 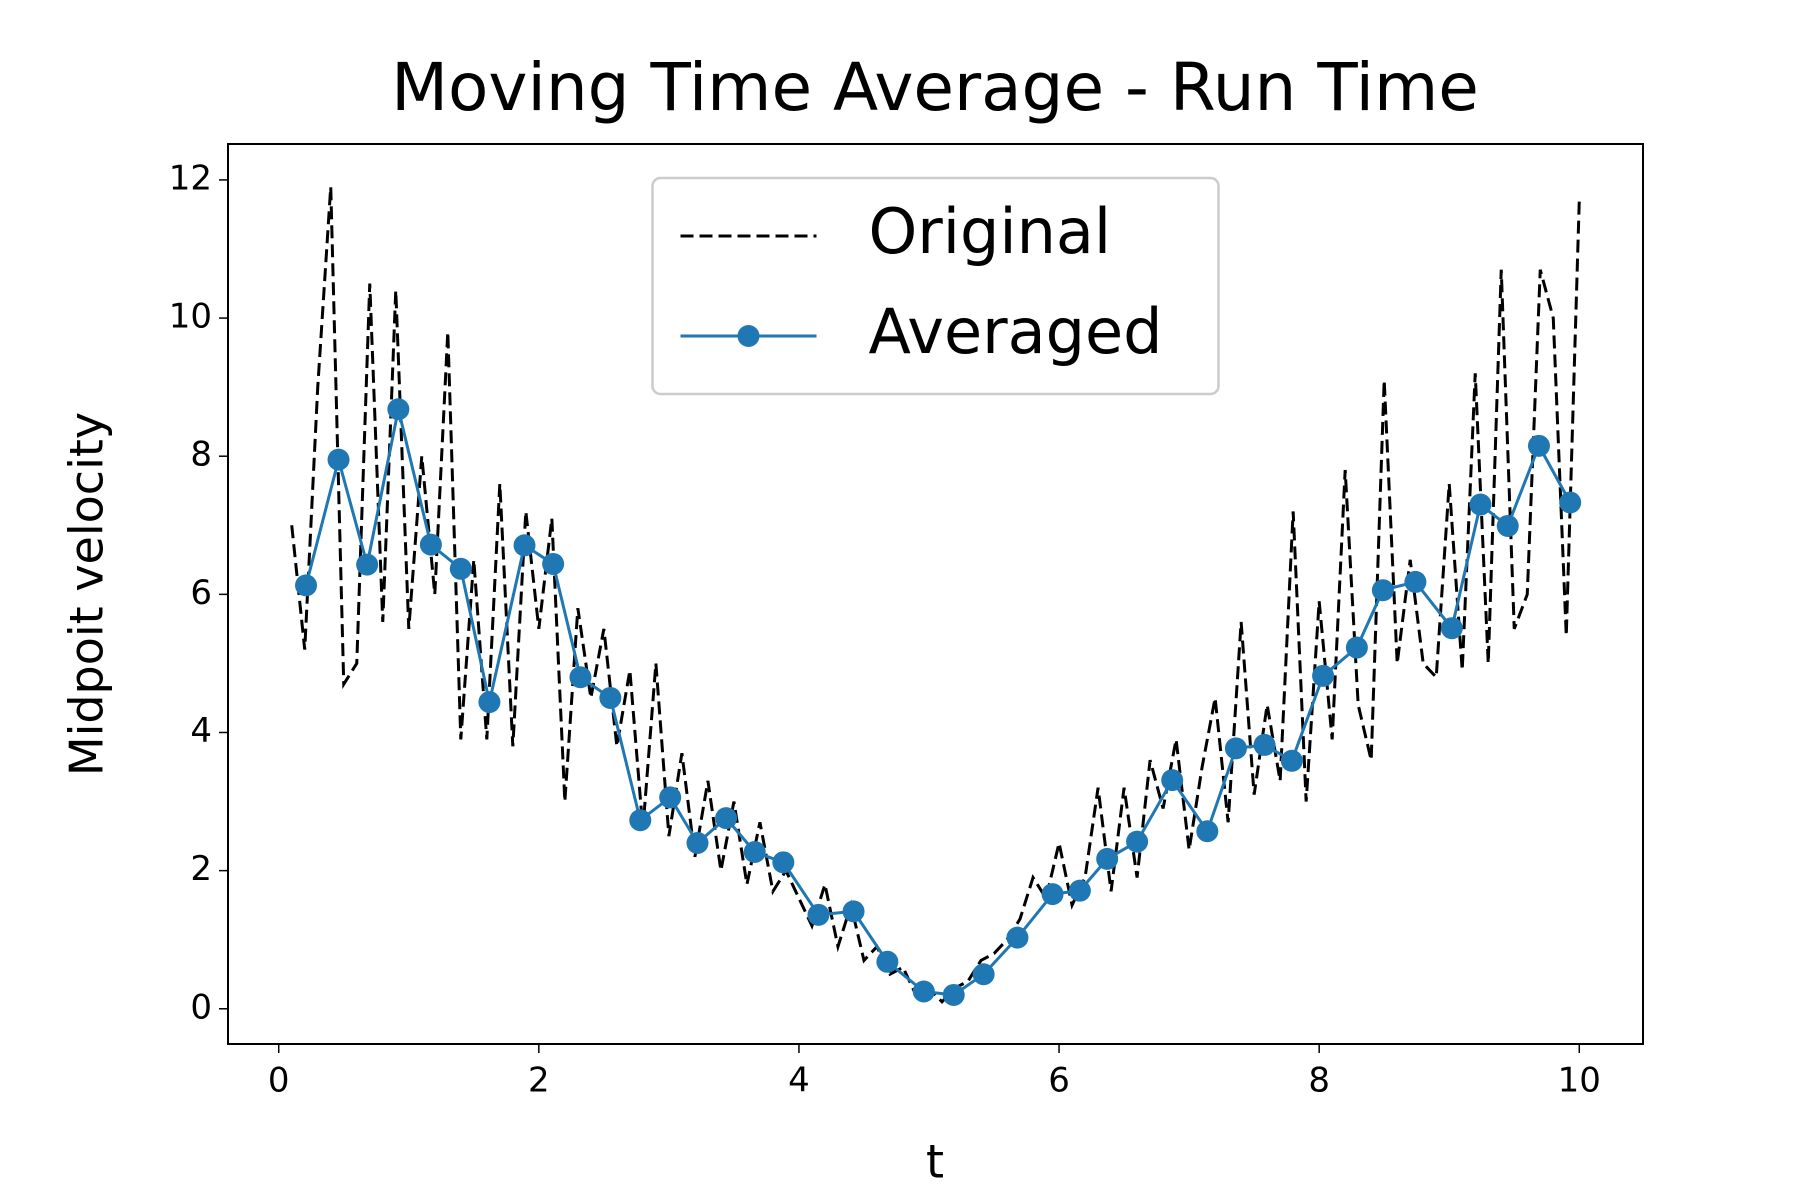 What do you see at coordinates (748, 336) in the screenshot?
I see `legend-marker` at bounding box center [748, 336].